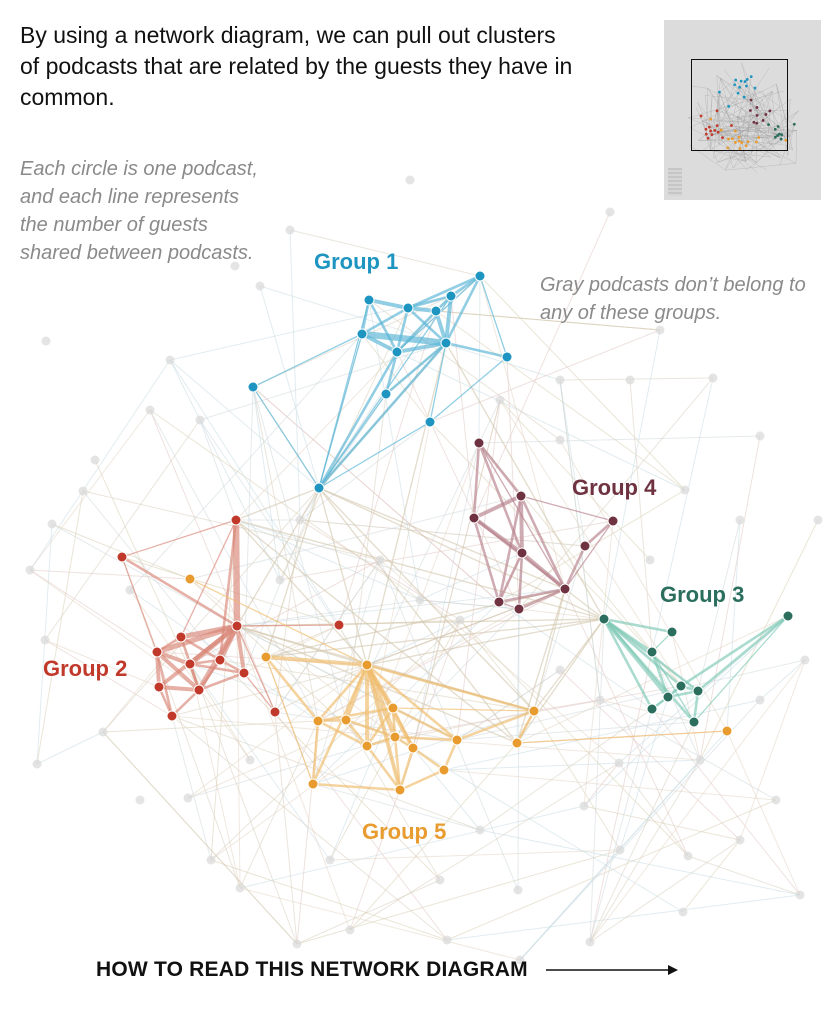 This screenshot has height=1020, width=840. Describe the element at coordinates (675, 182) in the screenshot. I see `minimap-handle` at that location.